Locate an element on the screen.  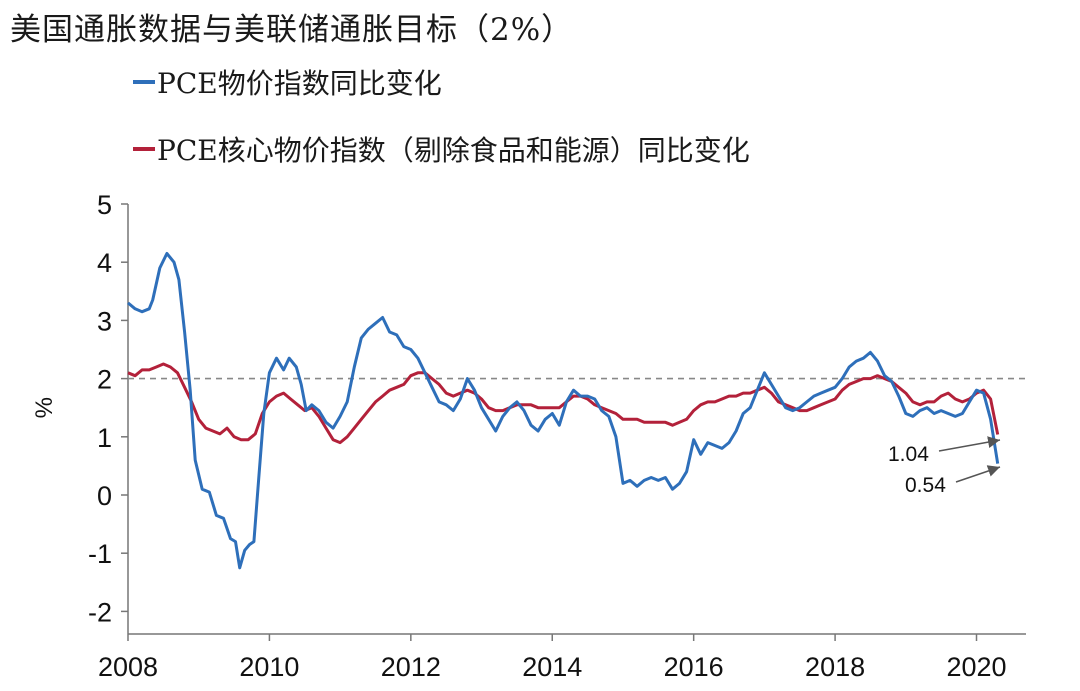
core-pce-line is located at coordinates (563, 403).